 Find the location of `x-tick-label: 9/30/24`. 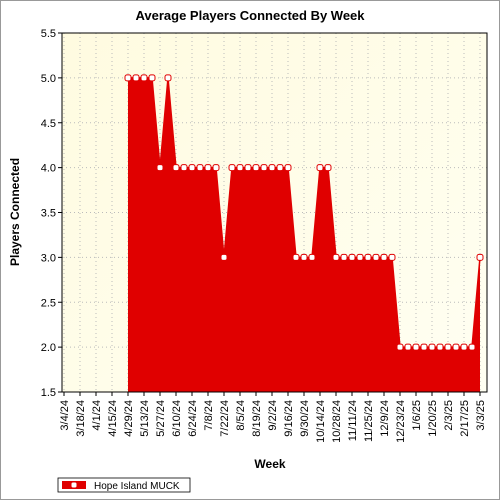

x-tick-label: 9/30/24 is located at coordinates (305, 418).